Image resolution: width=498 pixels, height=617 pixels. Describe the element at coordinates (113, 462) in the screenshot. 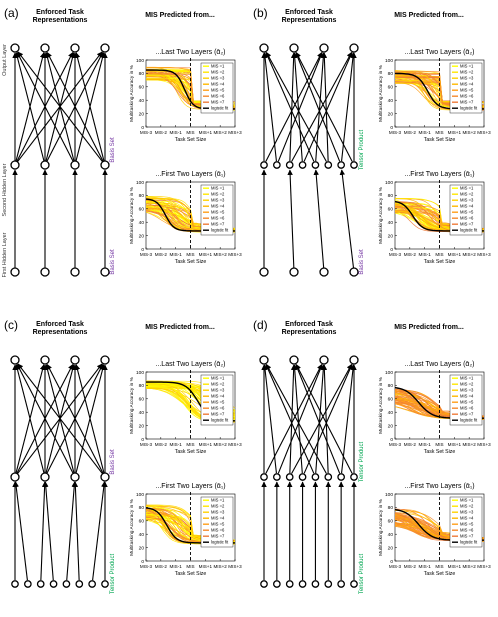

I see `representation-label: Basis Set` at that location.